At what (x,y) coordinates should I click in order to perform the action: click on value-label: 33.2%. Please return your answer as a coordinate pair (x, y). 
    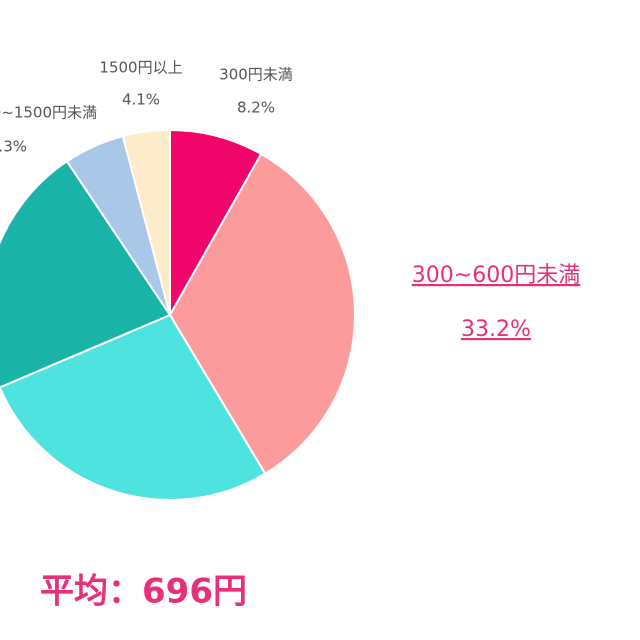
    Looking at the image, I should click on (496, 329).